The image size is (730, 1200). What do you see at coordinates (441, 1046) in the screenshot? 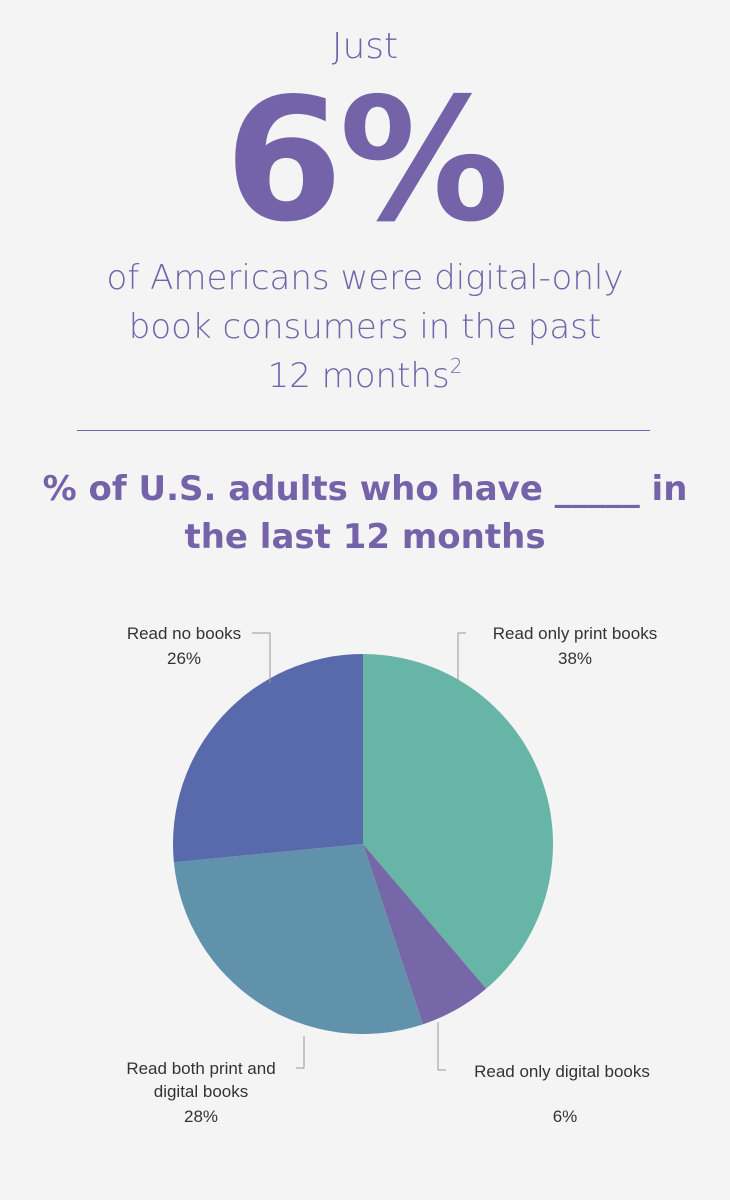
I see `leader-line-digital-only` at bounding box center [441, 1046].